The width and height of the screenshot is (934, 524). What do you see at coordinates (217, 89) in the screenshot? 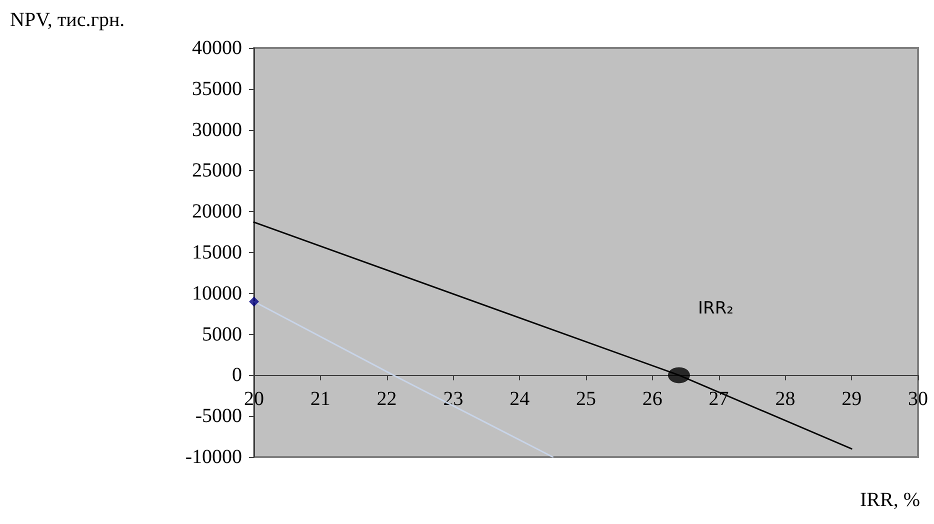
I see `y-tick-label: 35000` at bounding box center [217, 89].